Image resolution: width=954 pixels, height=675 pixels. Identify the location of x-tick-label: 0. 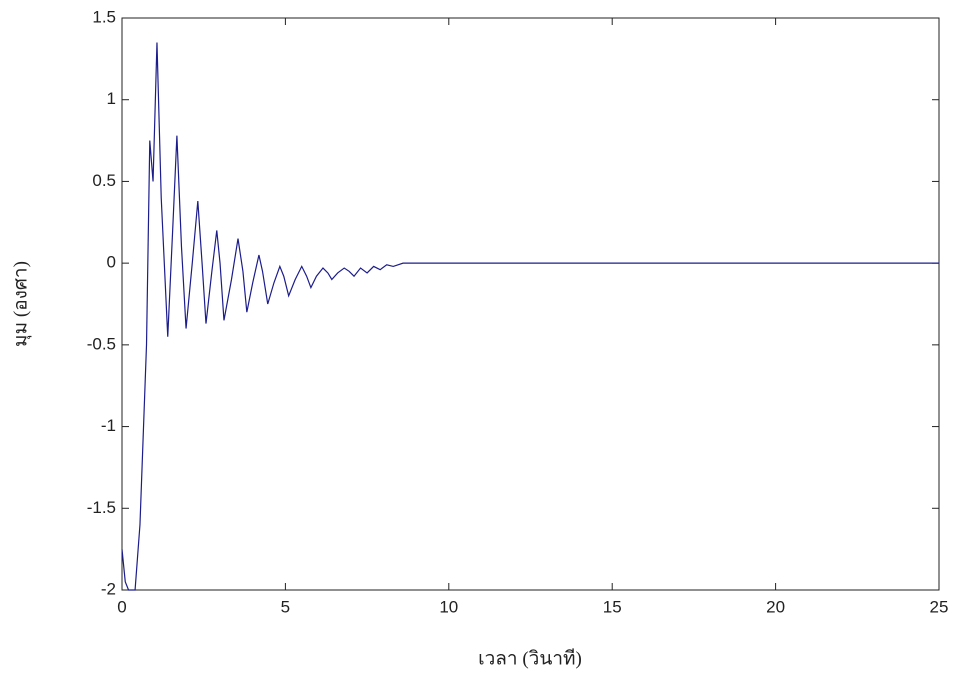
(121, 606).